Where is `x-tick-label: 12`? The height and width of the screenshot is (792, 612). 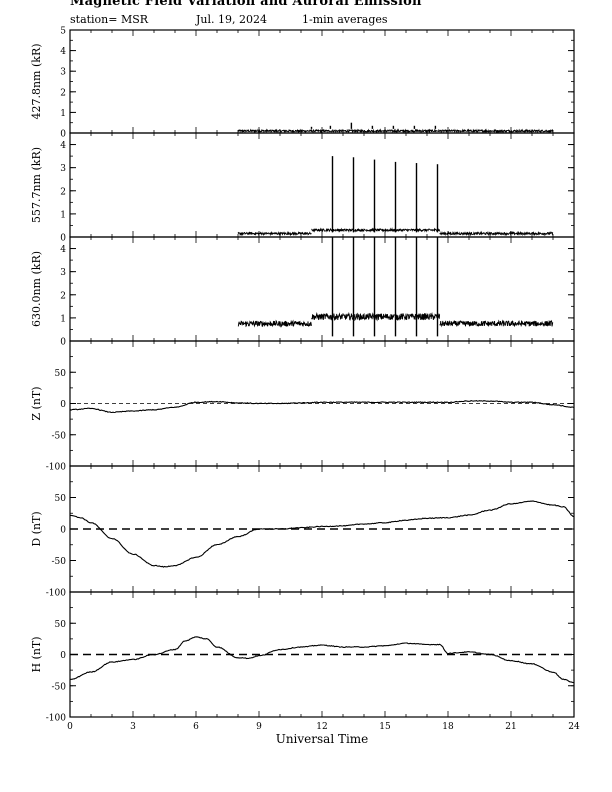
x-tick-label: 12 is located at coordinates (321, 727).